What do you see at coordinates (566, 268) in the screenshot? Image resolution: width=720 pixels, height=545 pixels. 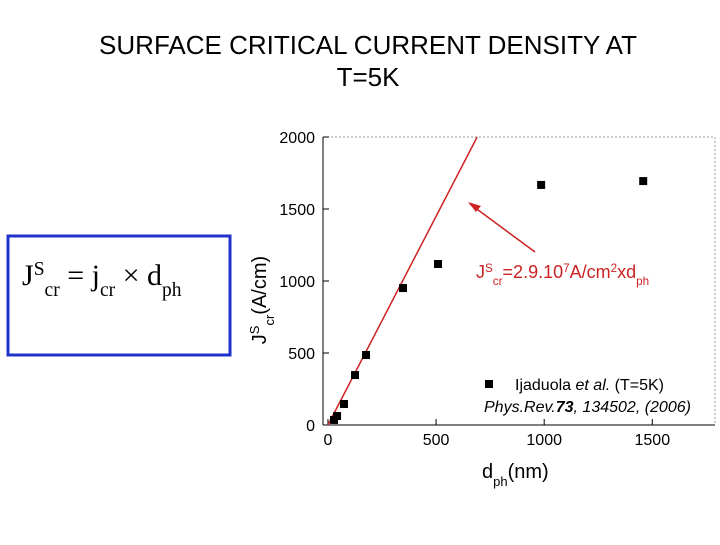 I see `text-part: 7` at bounding box center [566, 268].